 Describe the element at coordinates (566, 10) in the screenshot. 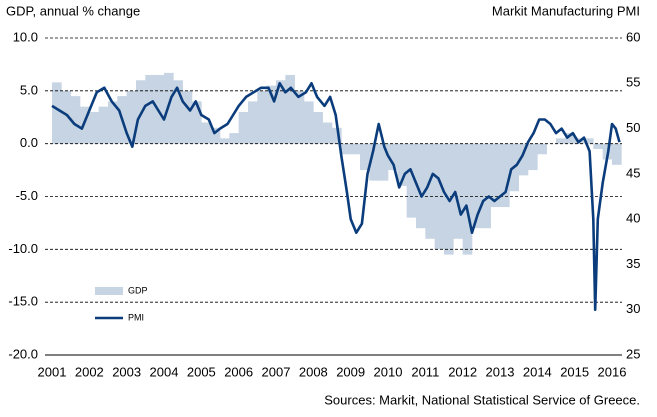

I see `y2-axis-title: Markit Manufacturing PMI` at that location.